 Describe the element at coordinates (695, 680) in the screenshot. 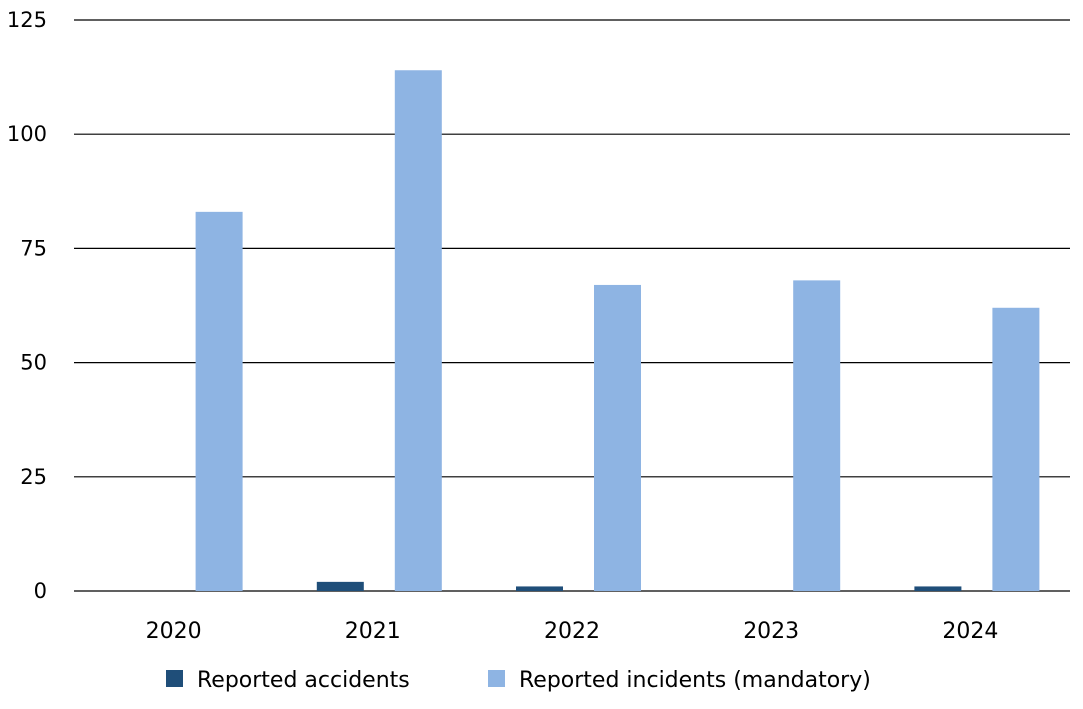

I see `legend-label: Reported incidents (mandatory)` at that location.